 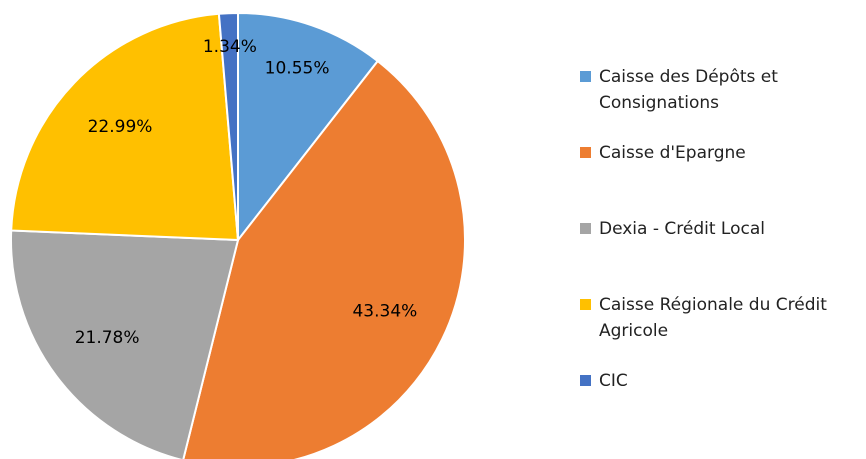 What do you see at coordinates (713, 318) in the screenshot?
I see `legend-label: Caisse Régionale du Crédit Agricole` at bounding box center [713, 318].